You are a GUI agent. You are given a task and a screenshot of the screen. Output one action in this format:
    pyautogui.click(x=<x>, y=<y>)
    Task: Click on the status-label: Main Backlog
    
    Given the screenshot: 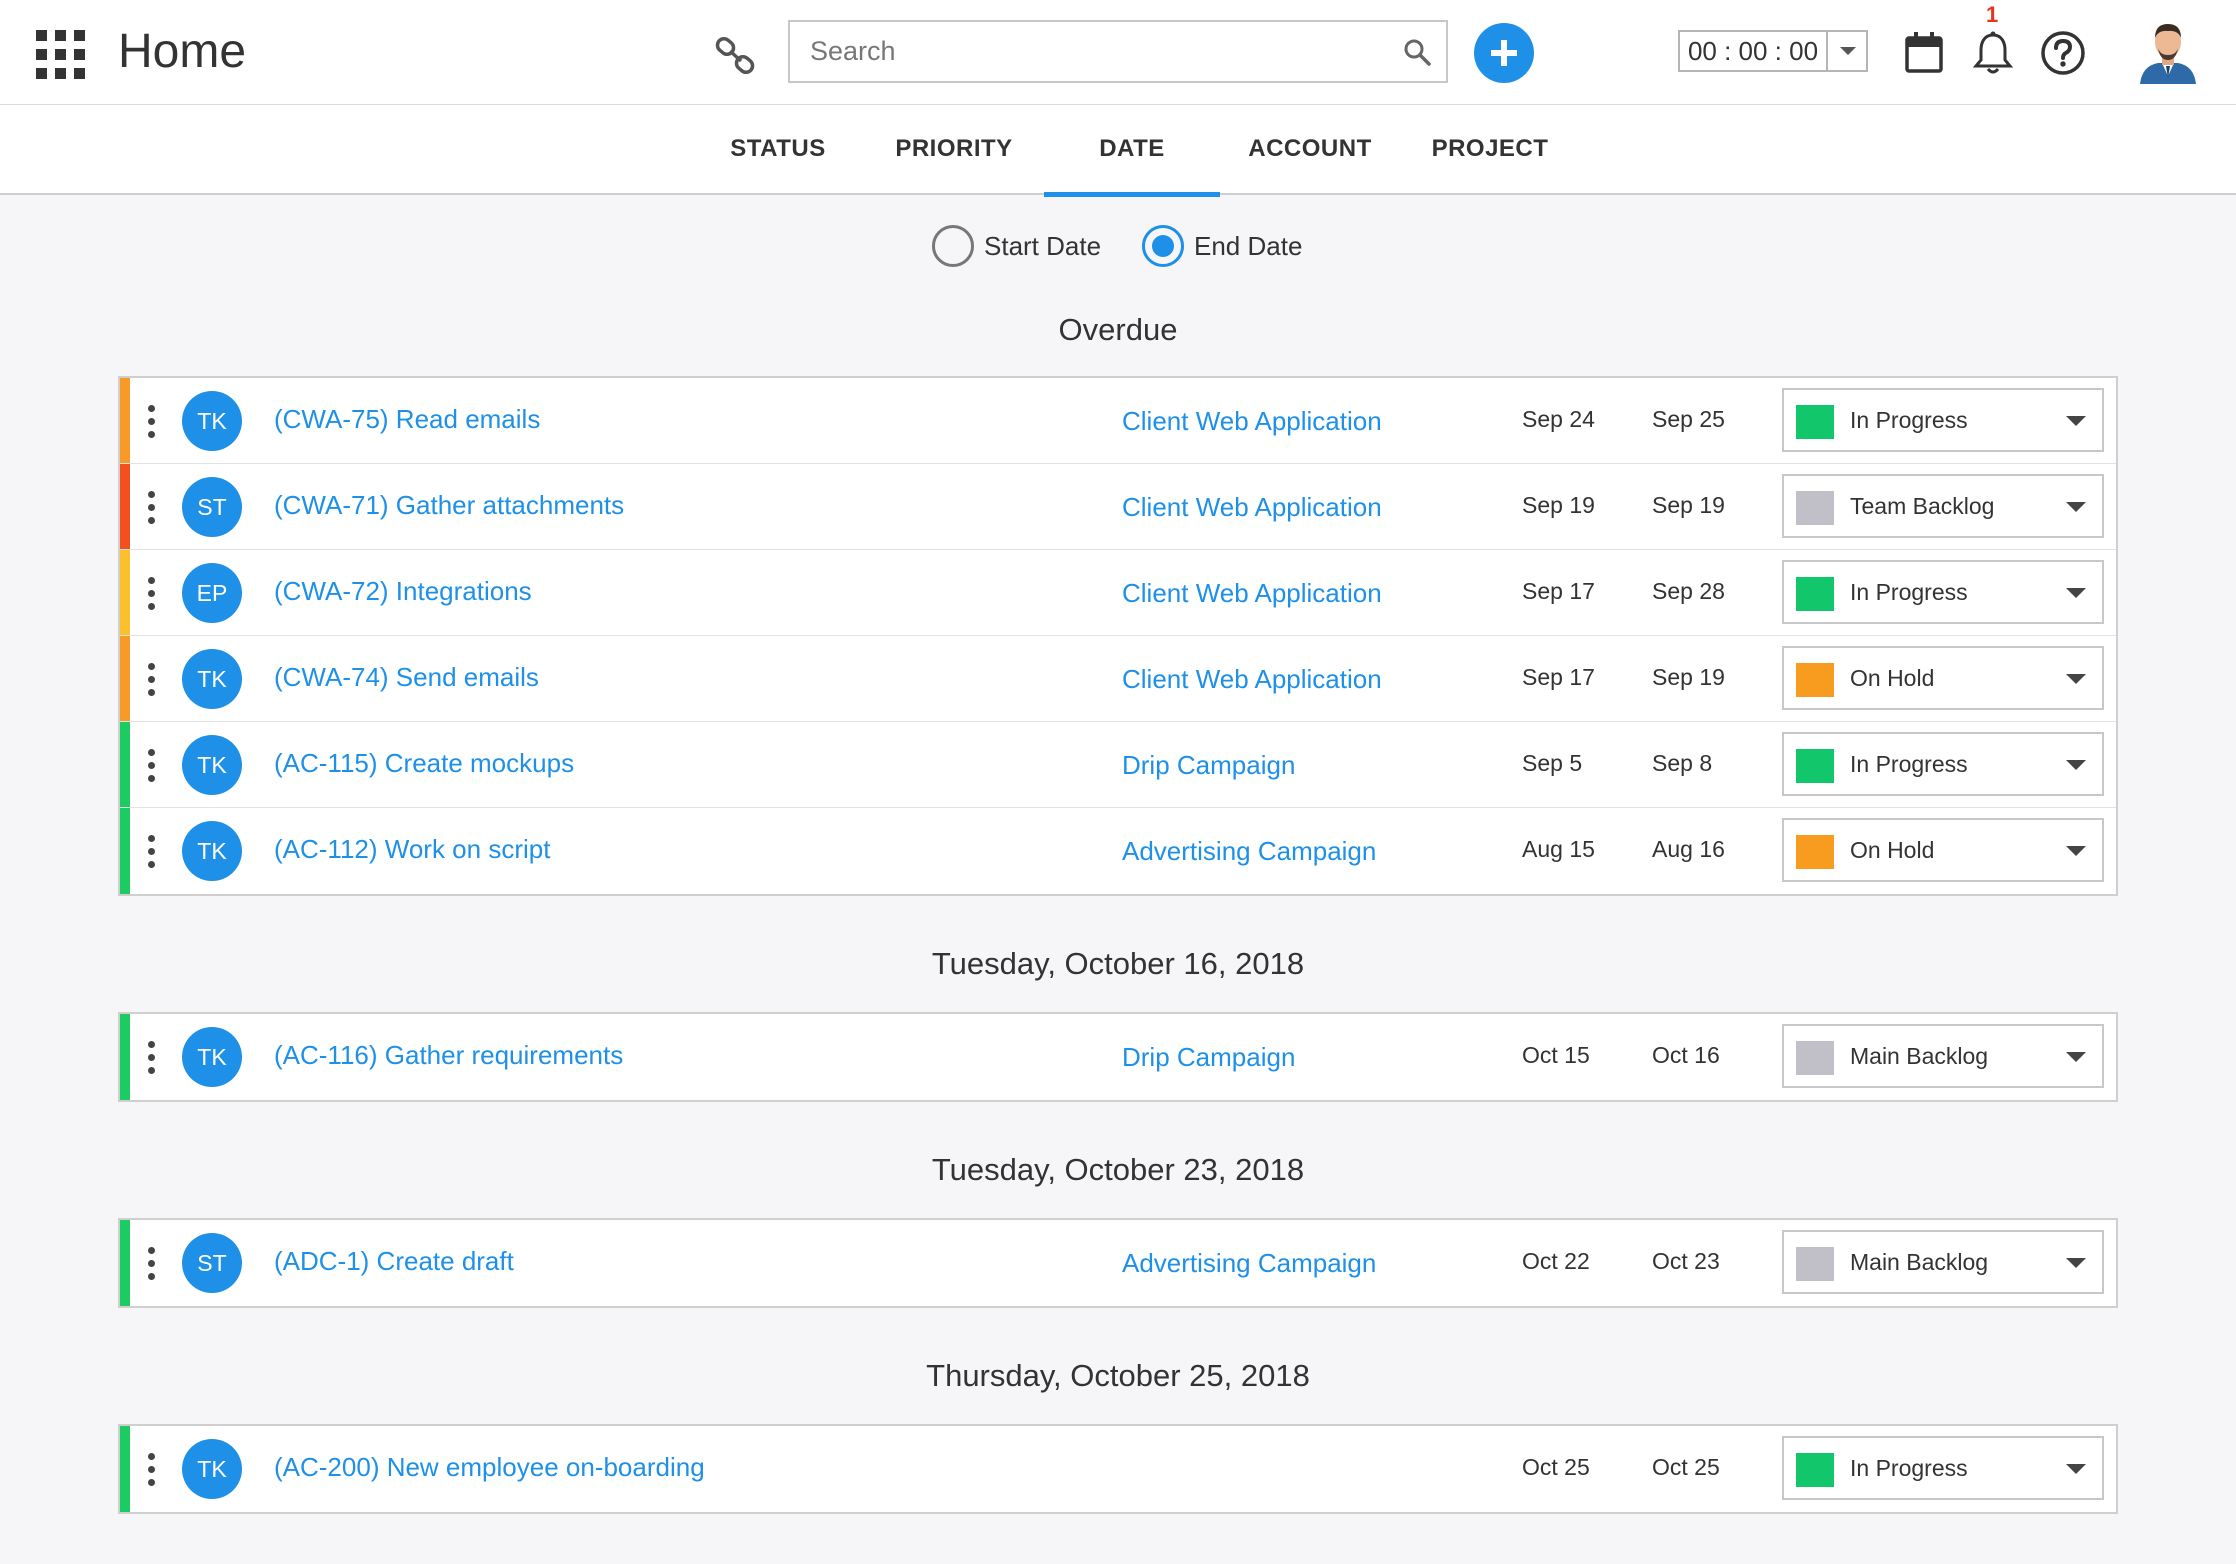 What is the action you would take?
    pyautogui.click(x=1919, y=1056)
    